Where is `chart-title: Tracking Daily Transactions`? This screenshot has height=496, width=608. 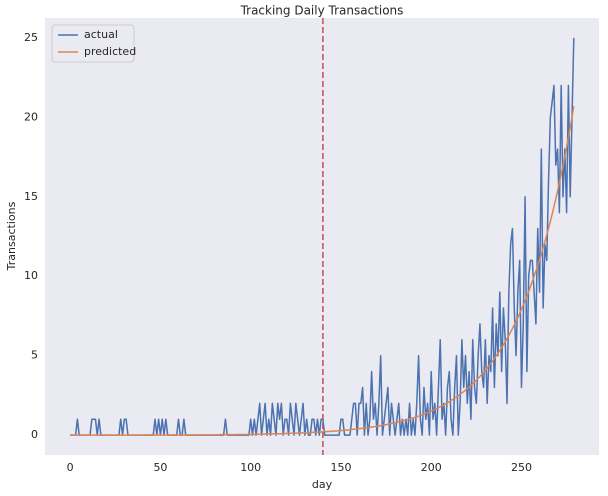
chart-title: Tracking Daily Transactions is located at coordinates (322, 11).